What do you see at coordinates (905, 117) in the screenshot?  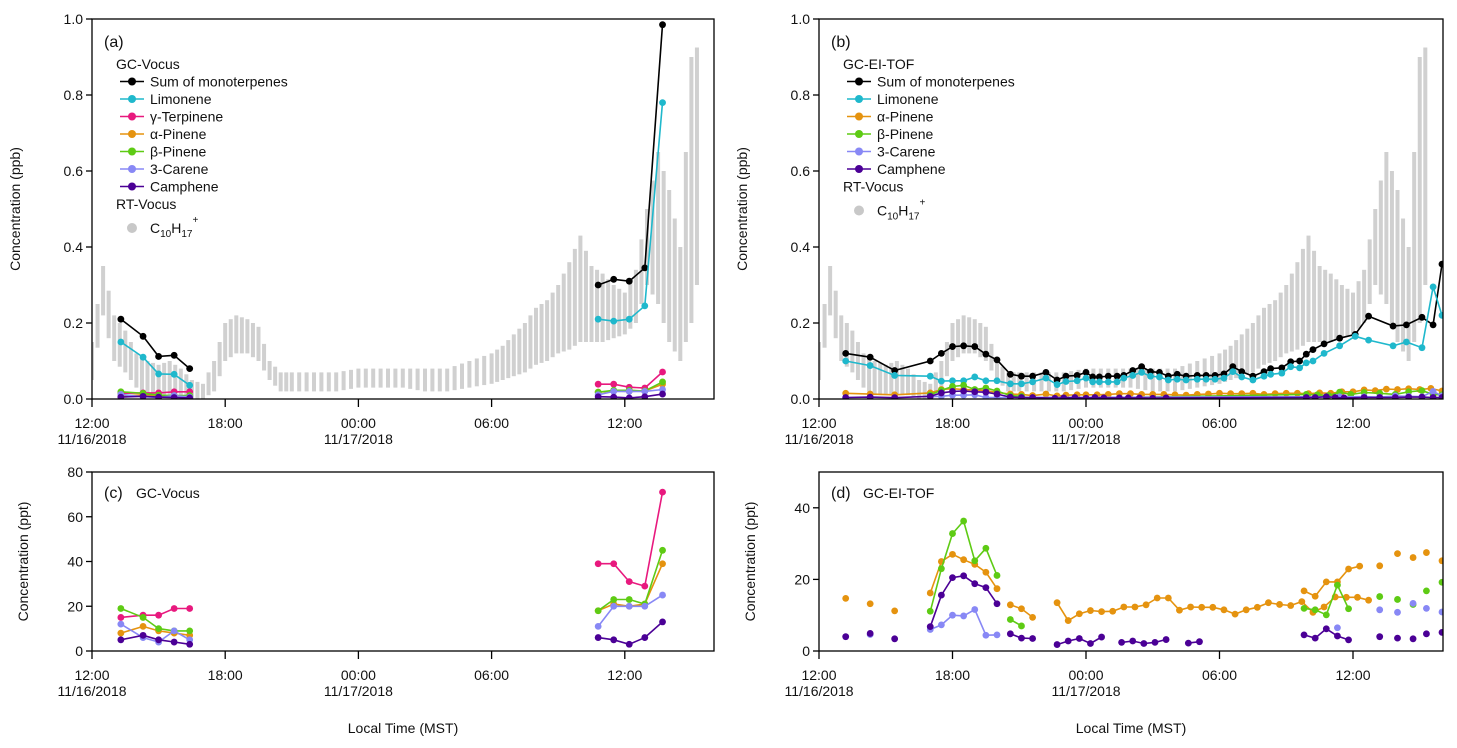 I see `legend-label: α-Pinene` at bounding box center [905, 117].